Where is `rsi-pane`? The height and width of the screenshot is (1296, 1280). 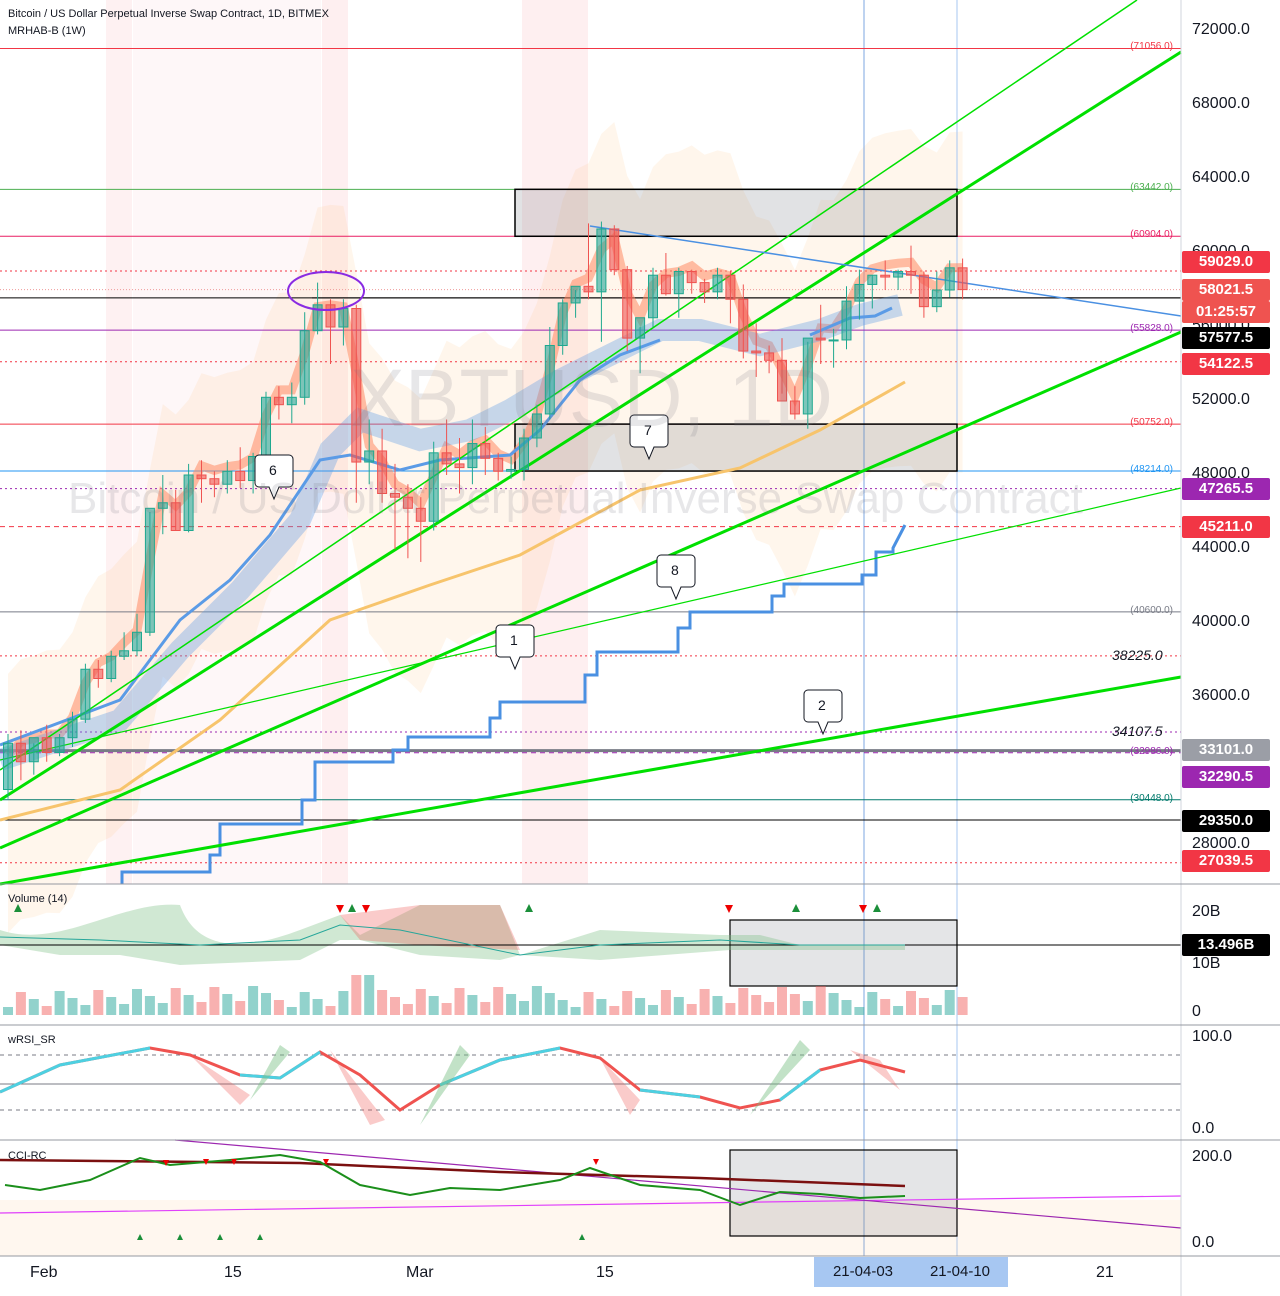 rsi-pane is located at coordinates (590, 1082).